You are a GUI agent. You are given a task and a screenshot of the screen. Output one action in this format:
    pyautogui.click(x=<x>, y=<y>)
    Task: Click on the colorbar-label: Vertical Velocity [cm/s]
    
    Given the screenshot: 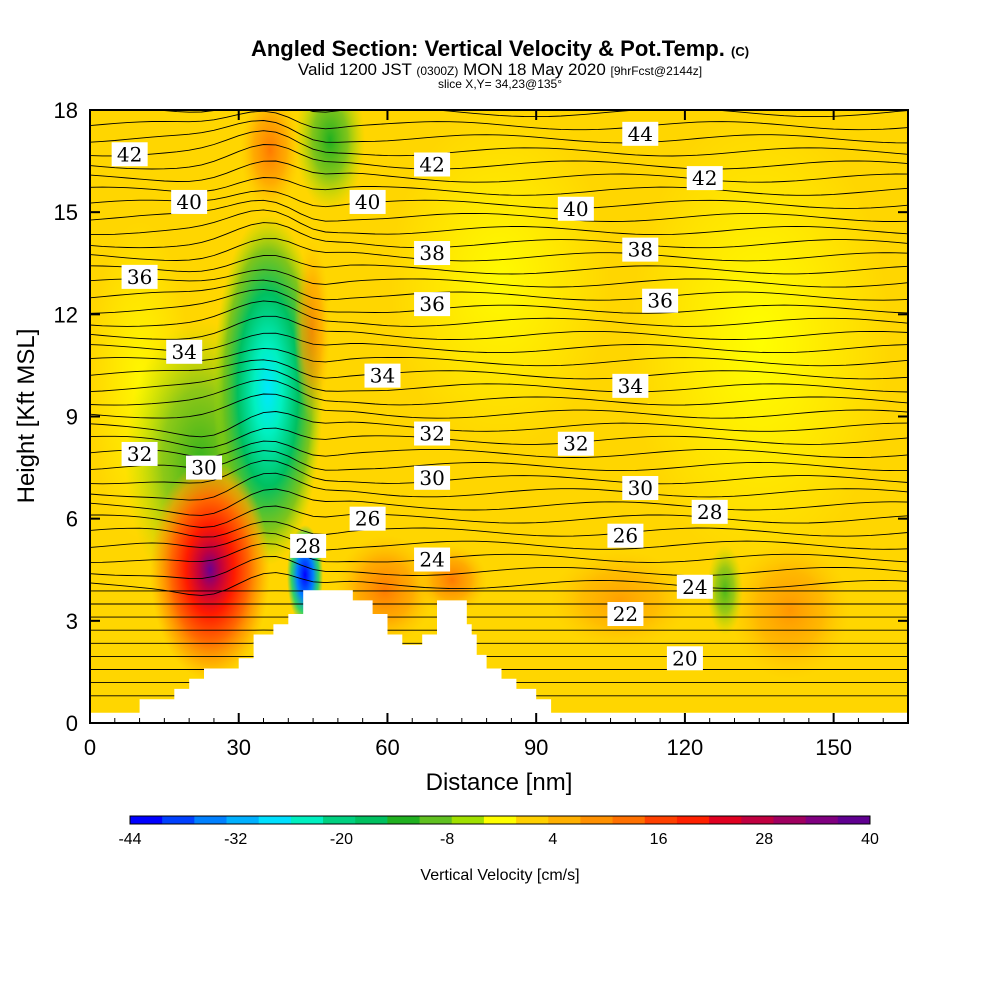 What is the action you would take?
    pyautogui.click(x=499, y=875)
    